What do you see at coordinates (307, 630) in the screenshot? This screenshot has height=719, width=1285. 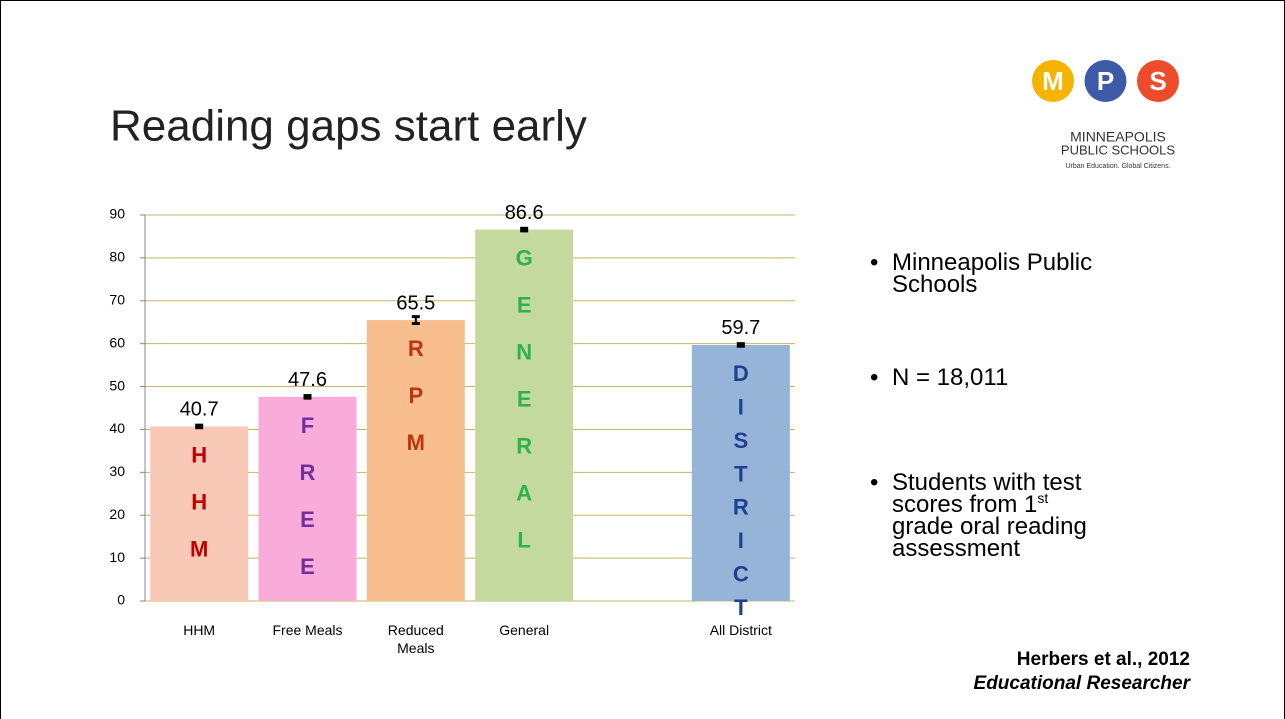 I see `x-tick-label: Free Meals` at bounding box center [307, 630].